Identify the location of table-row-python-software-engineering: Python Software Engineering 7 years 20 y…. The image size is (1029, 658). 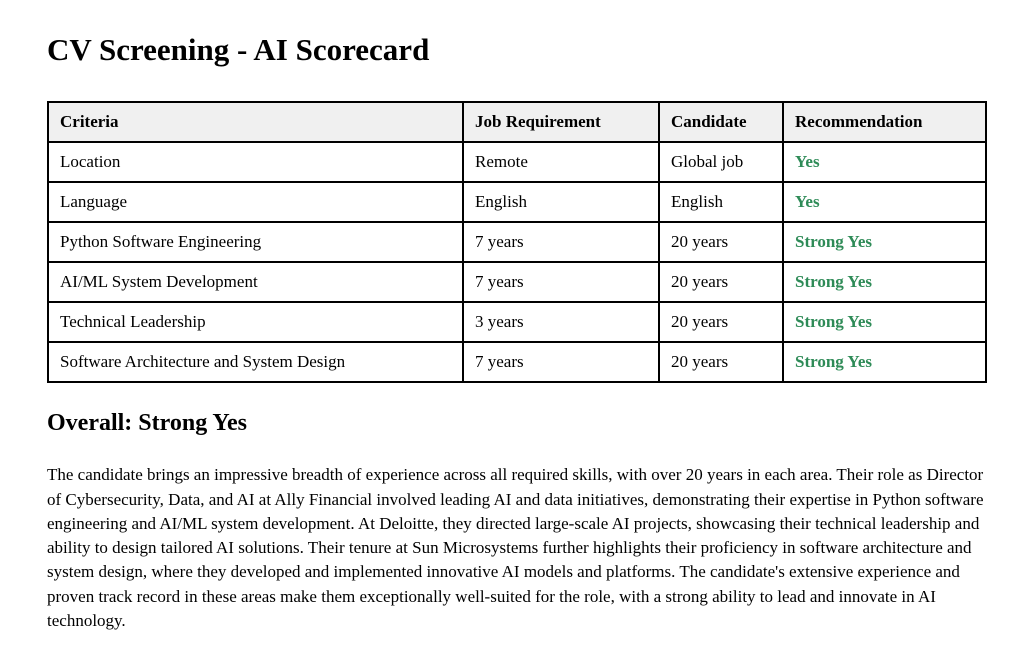
(517, 241).